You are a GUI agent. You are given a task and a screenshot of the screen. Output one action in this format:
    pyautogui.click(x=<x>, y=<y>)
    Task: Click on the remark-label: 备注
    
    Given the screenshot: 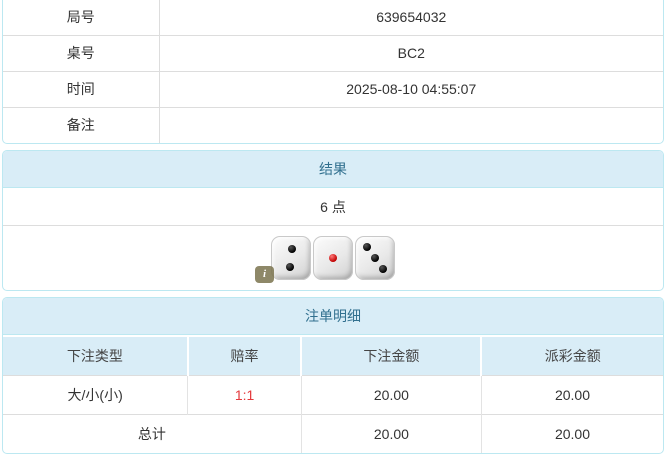 What is the action you would take?
    pyautogui.click(x=81, y=125)
    